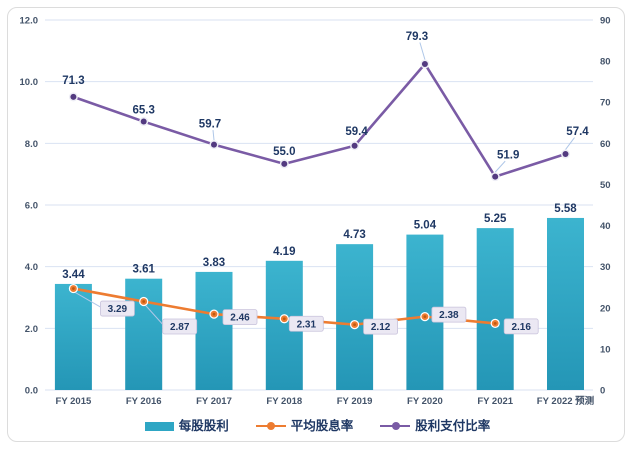 The image size is (635, 451). I want to click on payout-ratio-label: 59.7, so click(210, 125).